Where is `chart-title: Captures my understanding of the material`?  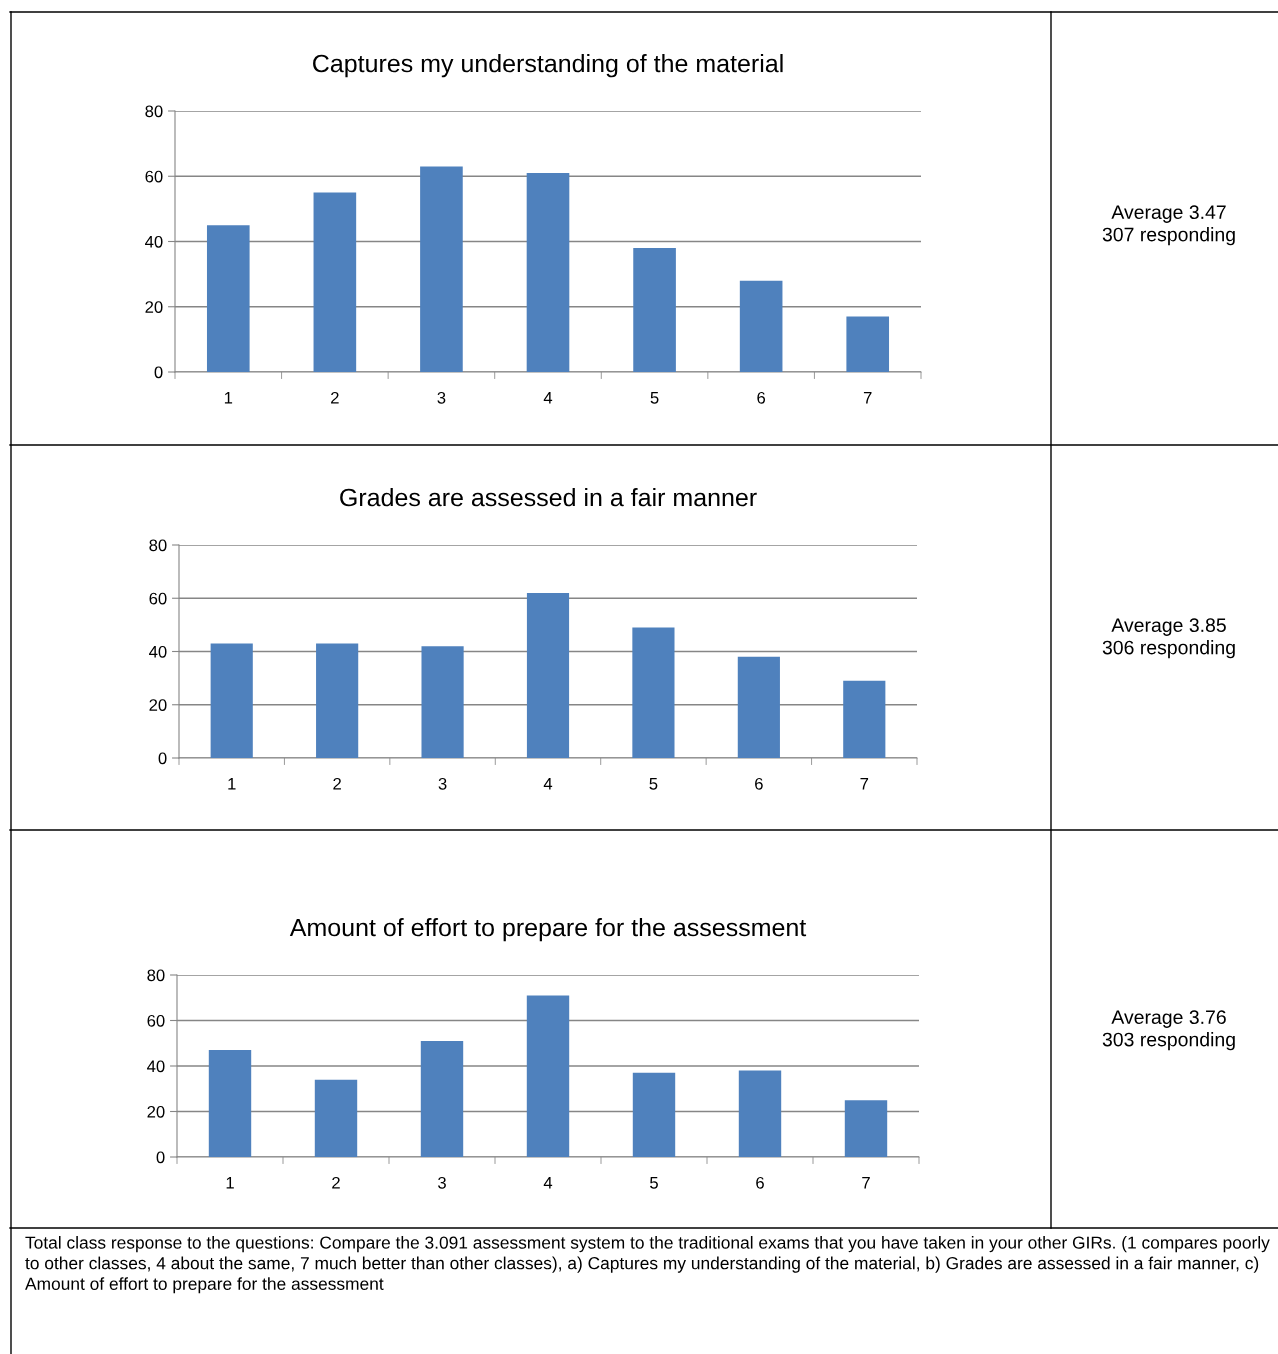
chart-title: Captures my understanding of the material is located at coordinates (548, 65).